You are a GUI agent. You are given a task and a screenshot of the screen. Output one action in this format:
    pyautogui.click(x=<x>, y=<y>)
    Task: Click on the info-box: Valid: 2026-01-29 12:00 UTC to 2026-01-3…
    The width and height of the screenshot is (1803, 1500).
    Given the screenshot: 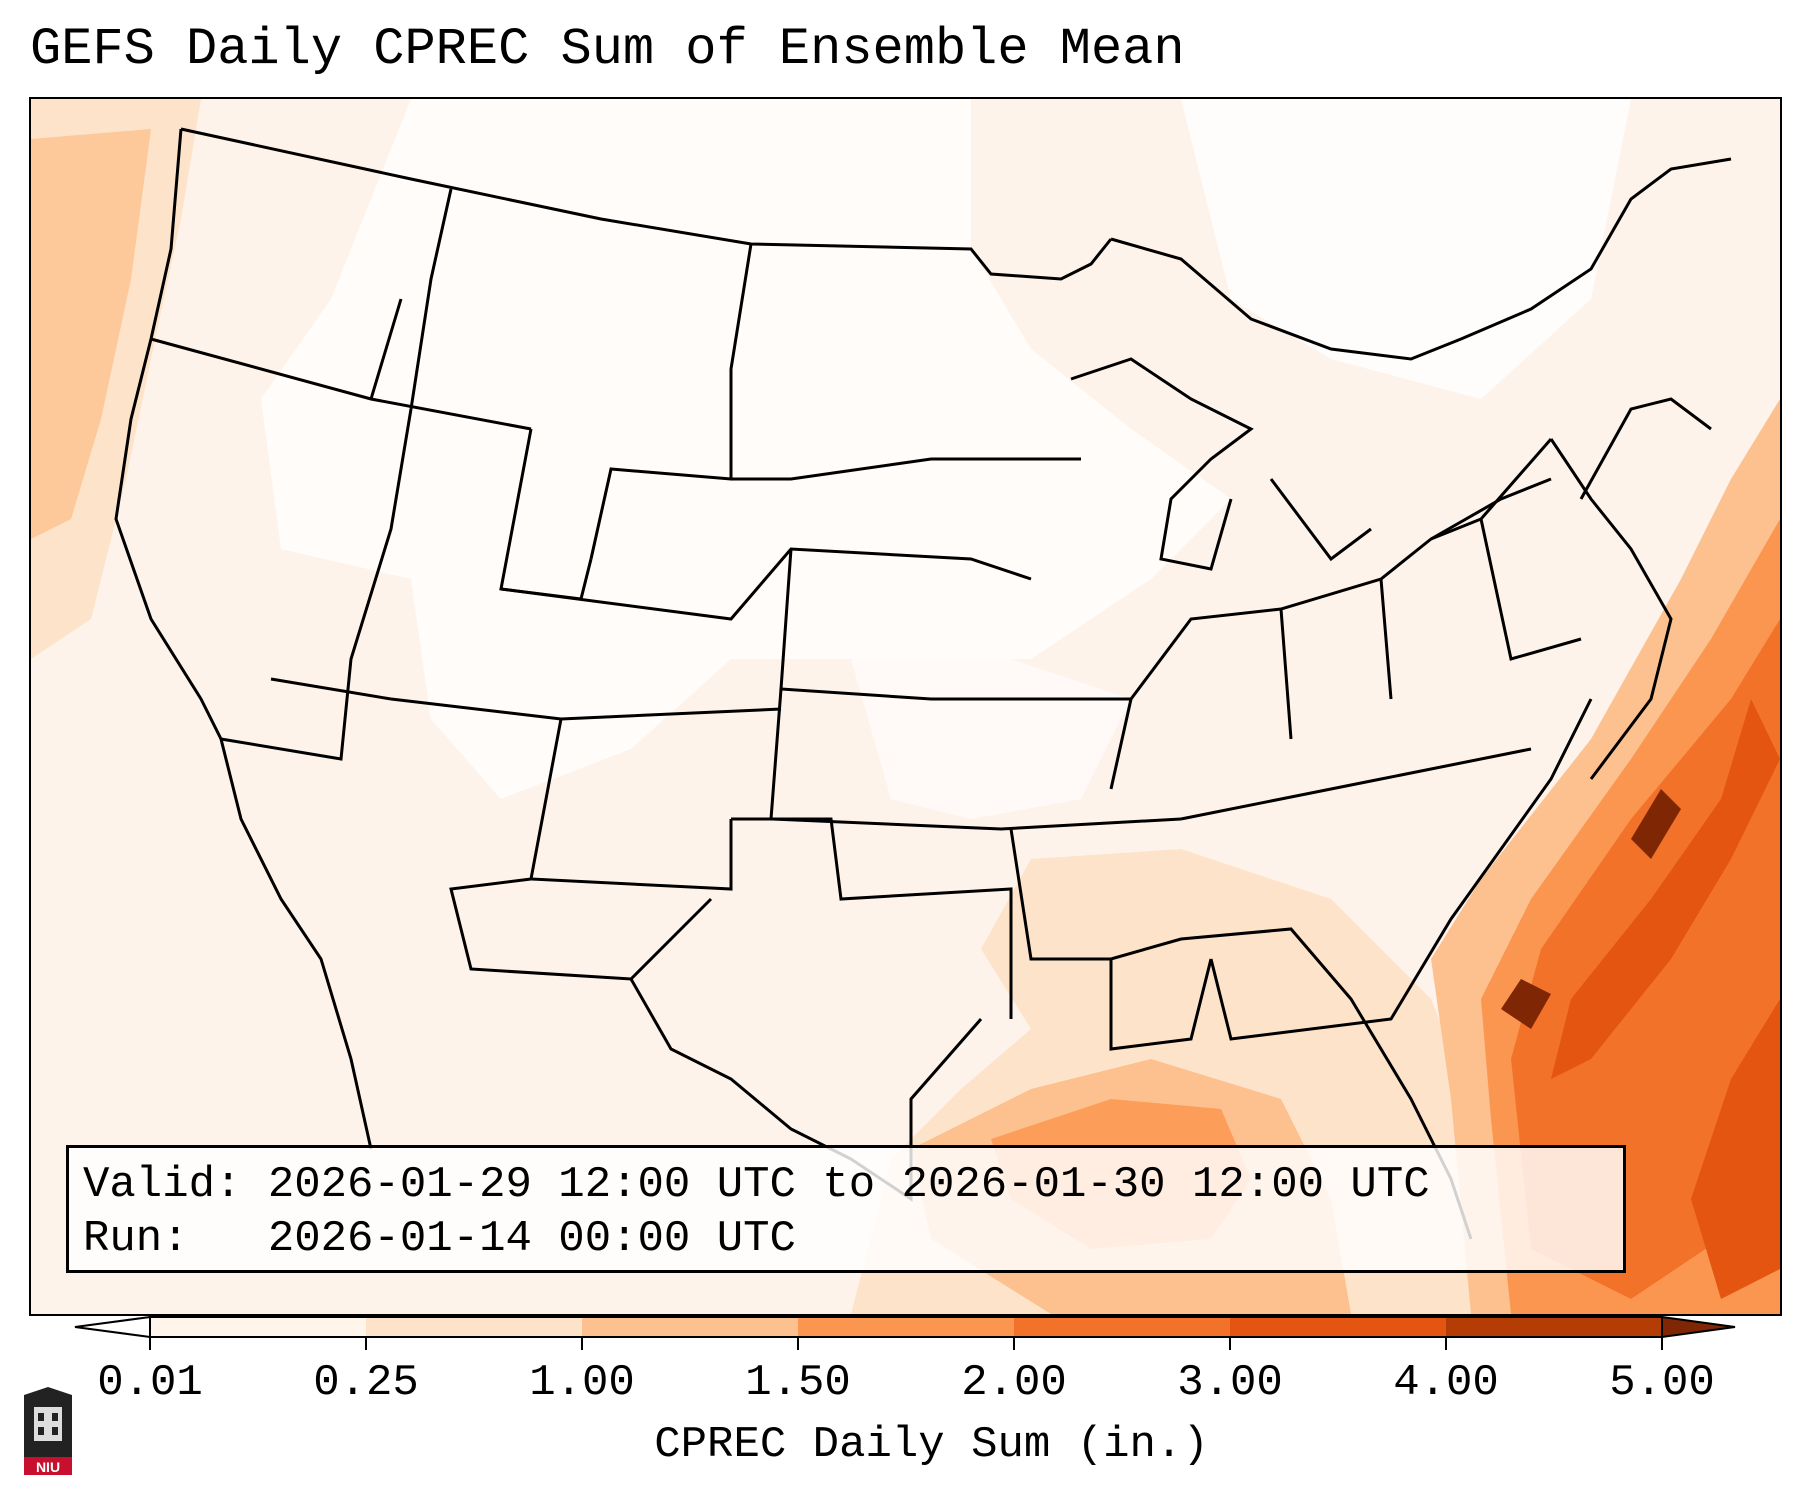 What is the action you would take?
    pyautogui.click(x=846, y=1209)
    